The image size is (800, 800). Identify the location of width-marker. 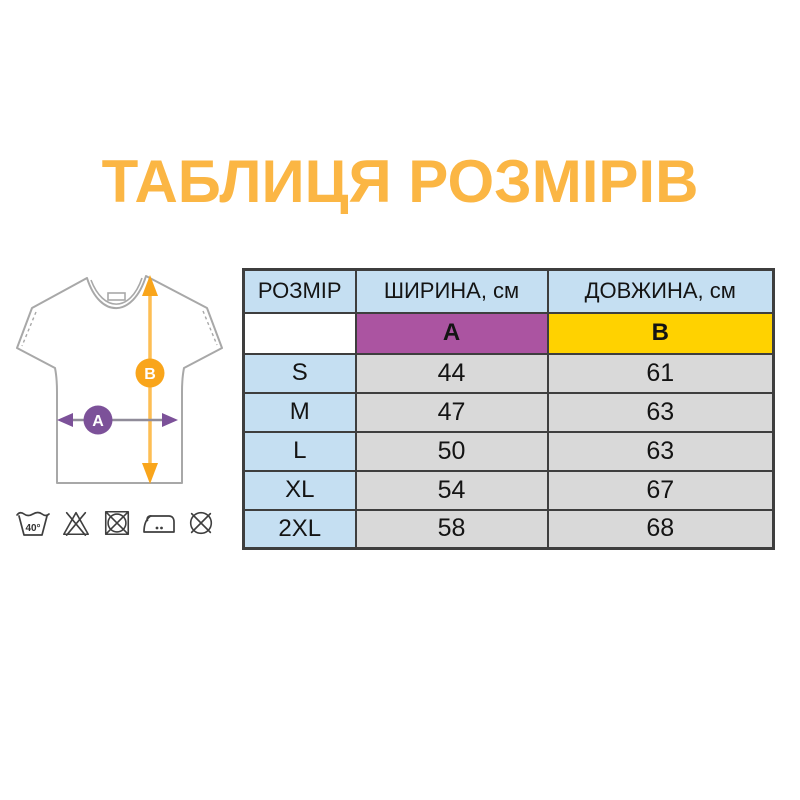
(98, 420).